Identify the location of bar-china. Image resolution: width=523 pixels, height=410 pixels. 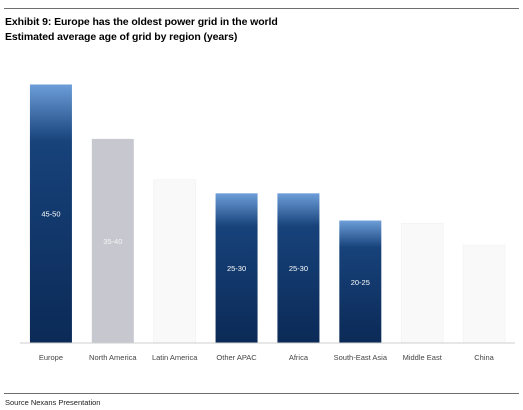
(484, 294).